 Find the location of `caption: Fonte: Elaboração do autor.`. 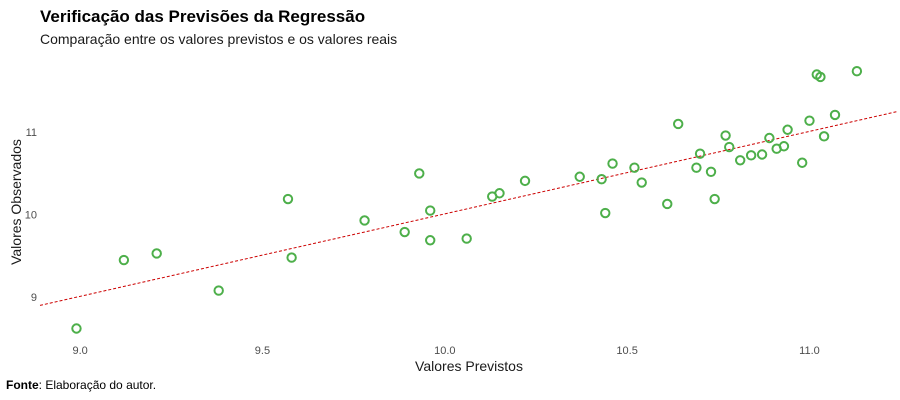

caption: Fonte: Elaboração do autor. is located at coordinates (81, 385).